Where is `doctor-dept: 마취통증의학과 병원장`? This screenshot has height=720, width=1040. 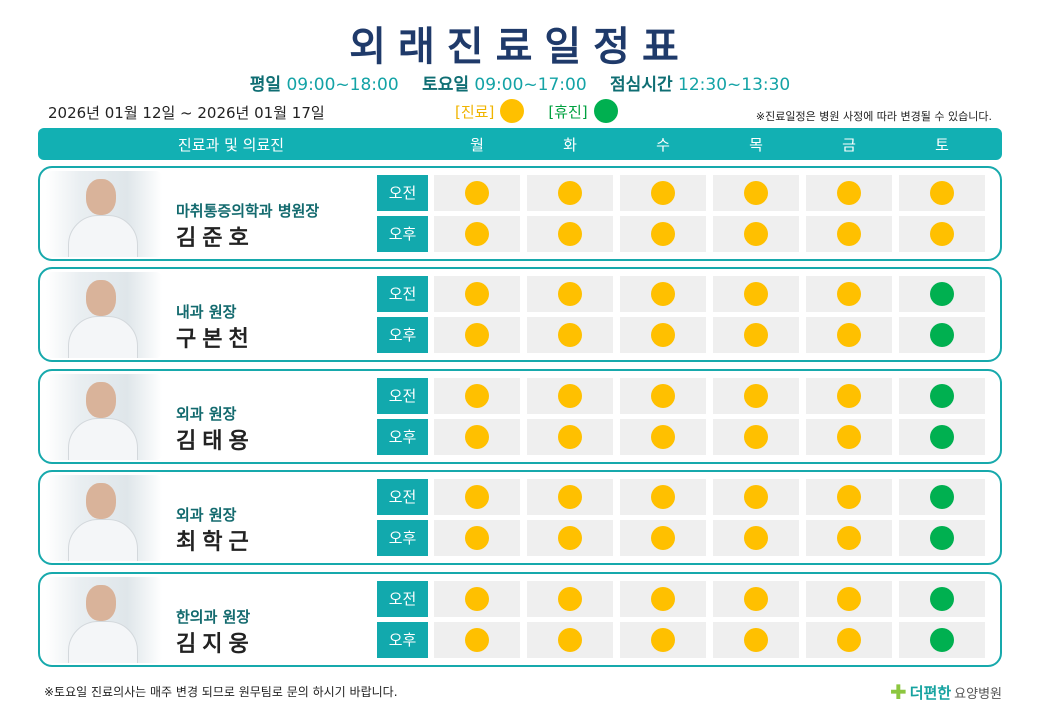 doctor-dept: 마취통증의학과 병원장 is located at coordinates (248, 211).